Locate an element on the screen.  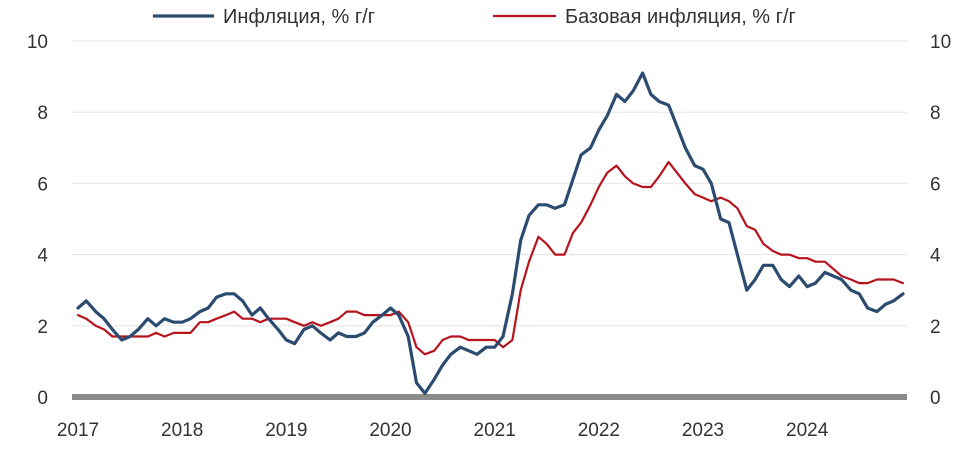
x-tick-2021: 2021 is located at coordinates (495, 430).